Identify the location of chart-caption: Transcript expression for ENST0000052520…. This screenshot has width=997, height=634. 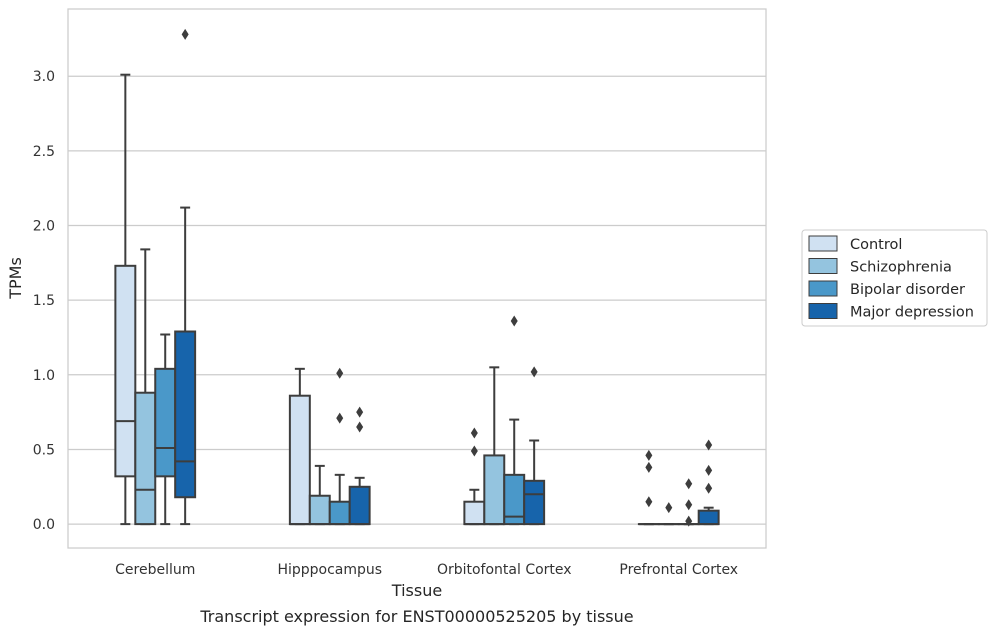
(416, 616).